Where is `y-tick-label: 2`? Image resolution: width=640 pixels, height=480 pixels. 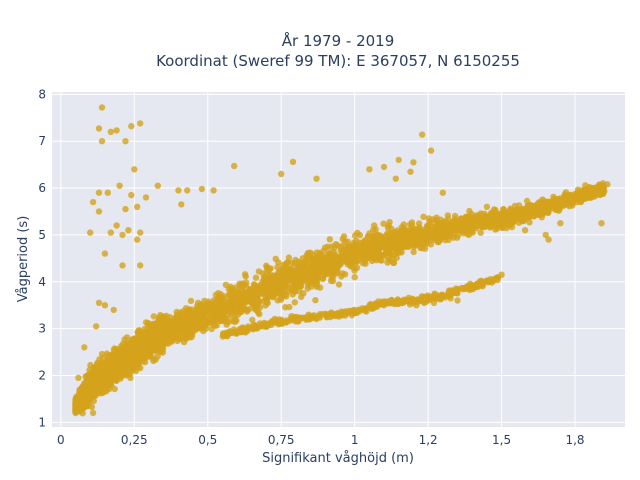 y-tick-label: 2 is located at coordinates (42, 375).